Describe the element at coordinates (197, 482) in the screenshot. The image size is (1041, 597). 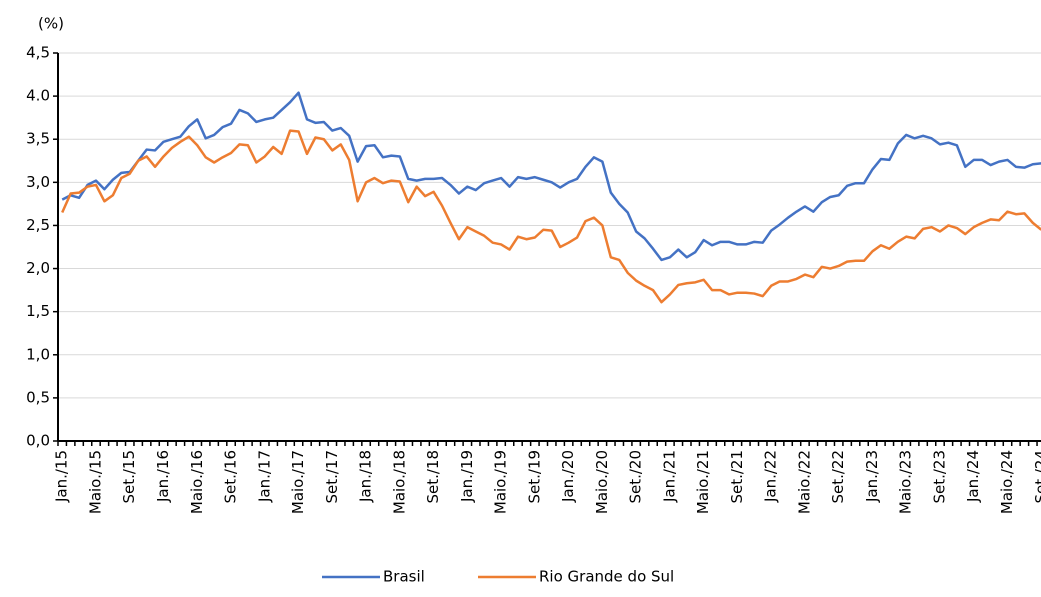
I see `x-tick-label: Maio./16` at that location.